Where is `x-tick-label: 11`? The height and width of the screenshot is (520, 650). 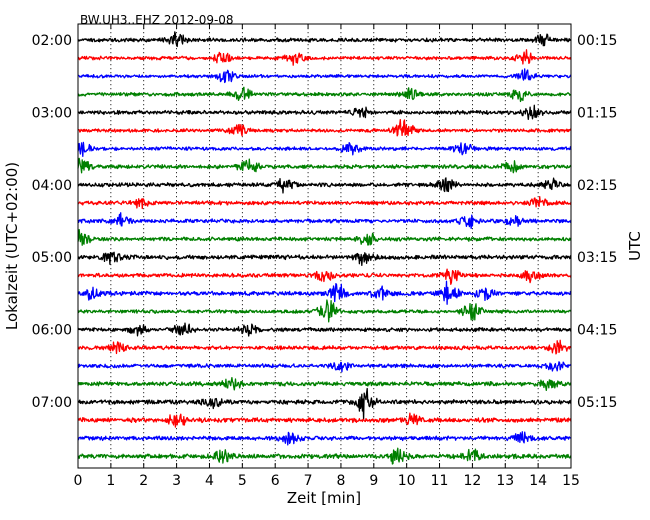 x-tick-label: 11 is located at coordinates (440, 481).